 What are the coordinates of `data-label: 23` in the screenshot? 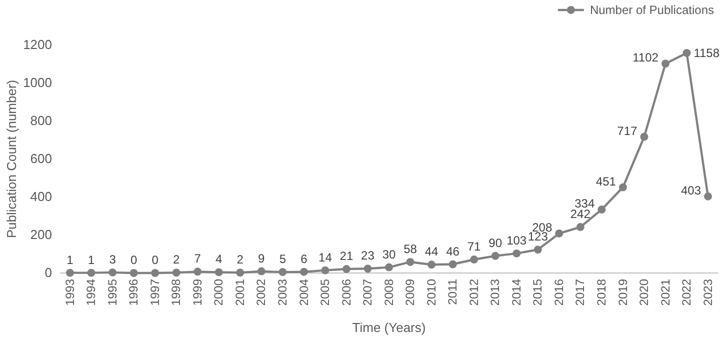 It's located at (368, 255).